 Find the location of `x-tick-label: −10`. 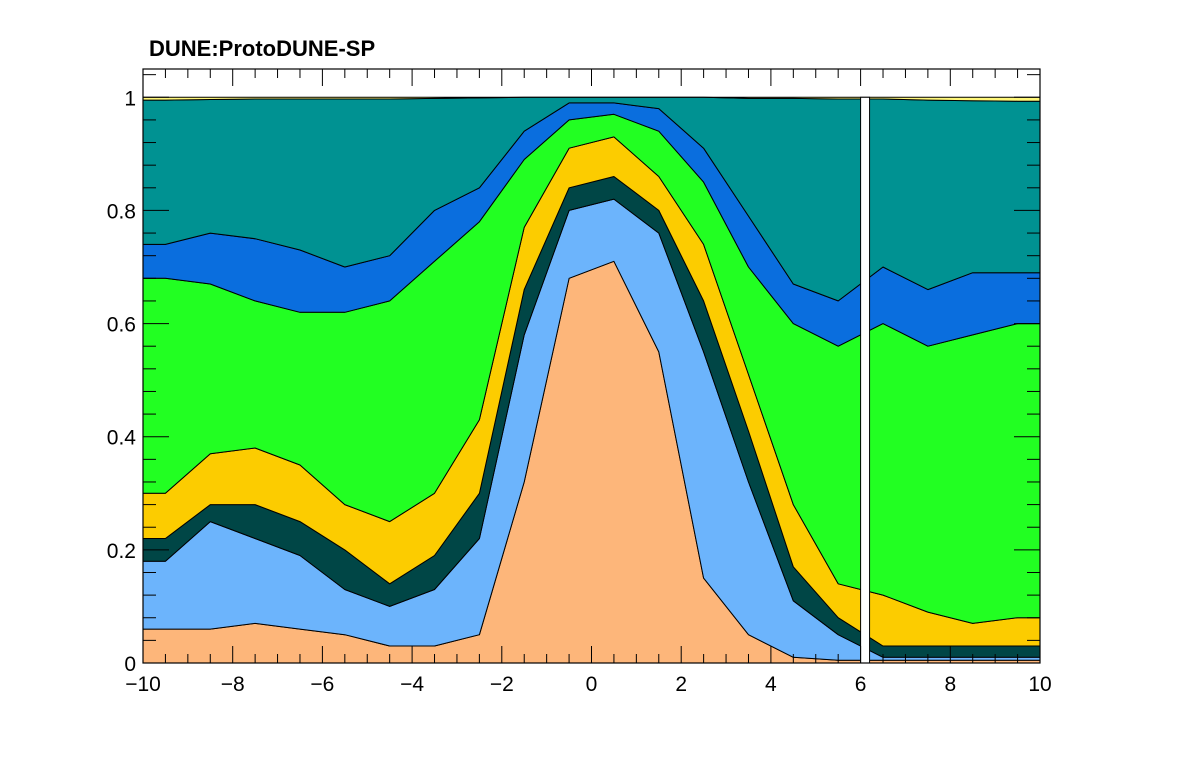

x-tick-label: −10 is located at coordinates (143, 684).